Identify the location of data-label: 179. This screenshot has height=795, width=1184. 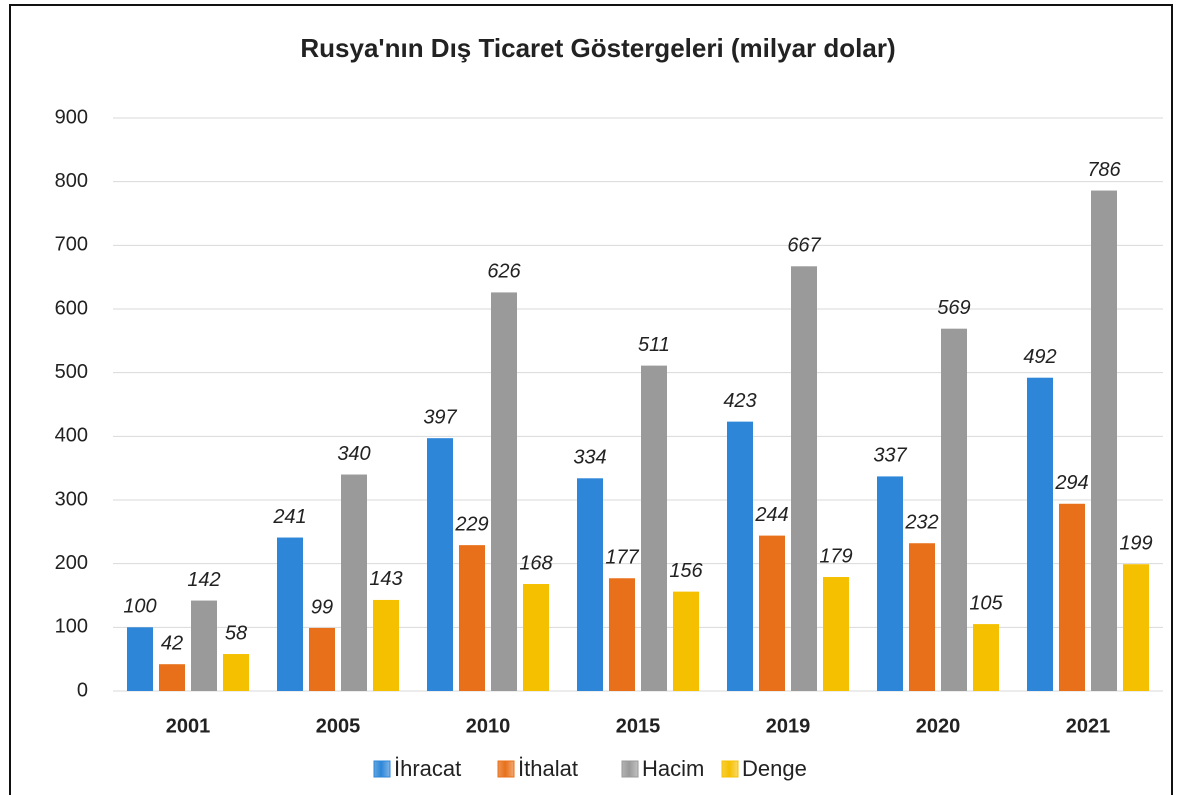
(835, 556).